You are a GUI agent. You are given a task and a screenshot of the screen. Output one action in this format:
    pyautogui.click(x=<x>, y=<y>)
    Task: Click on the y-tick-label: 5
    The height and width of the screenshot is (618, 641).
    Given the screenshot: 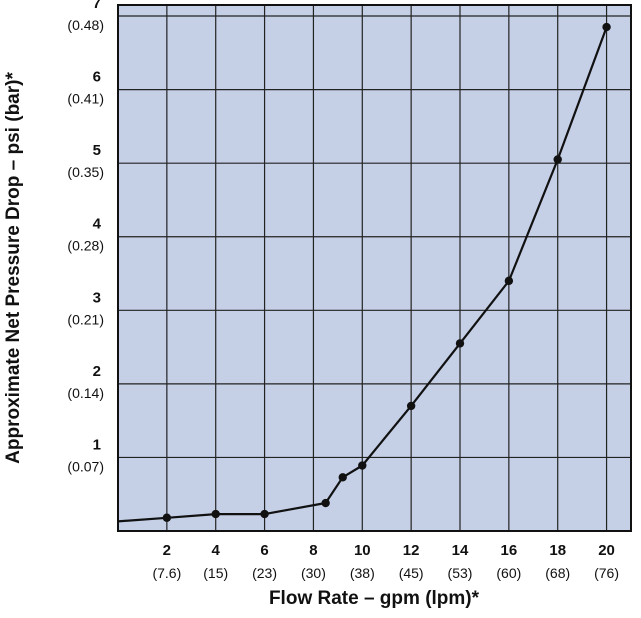 What is the action you would take?
    pyautogui.click(x=97, y=150)
    